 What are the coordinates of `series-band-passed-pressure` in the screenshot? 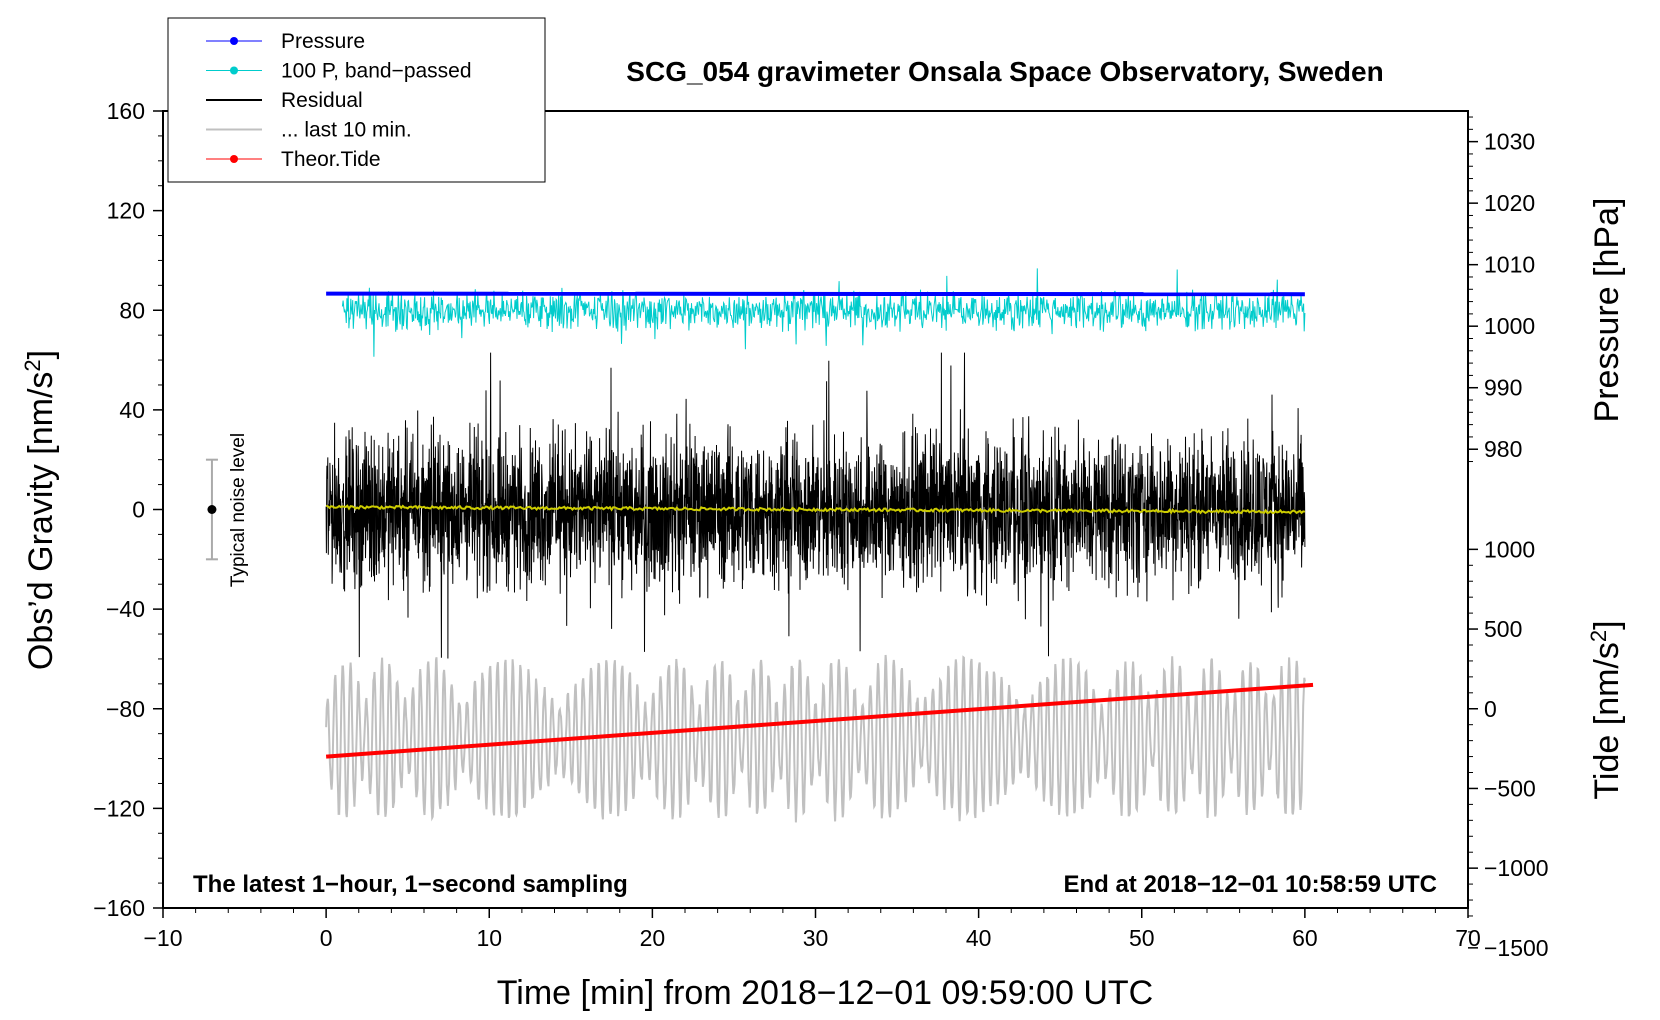 It's located at (823, 312).